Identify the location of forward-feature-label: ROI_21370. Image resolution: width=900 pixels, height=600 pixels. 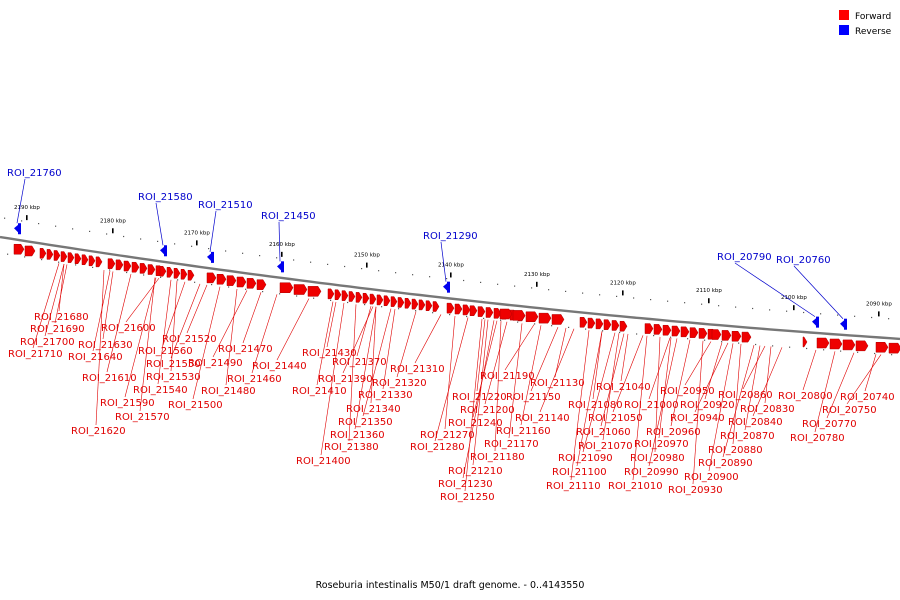
(359, 362).